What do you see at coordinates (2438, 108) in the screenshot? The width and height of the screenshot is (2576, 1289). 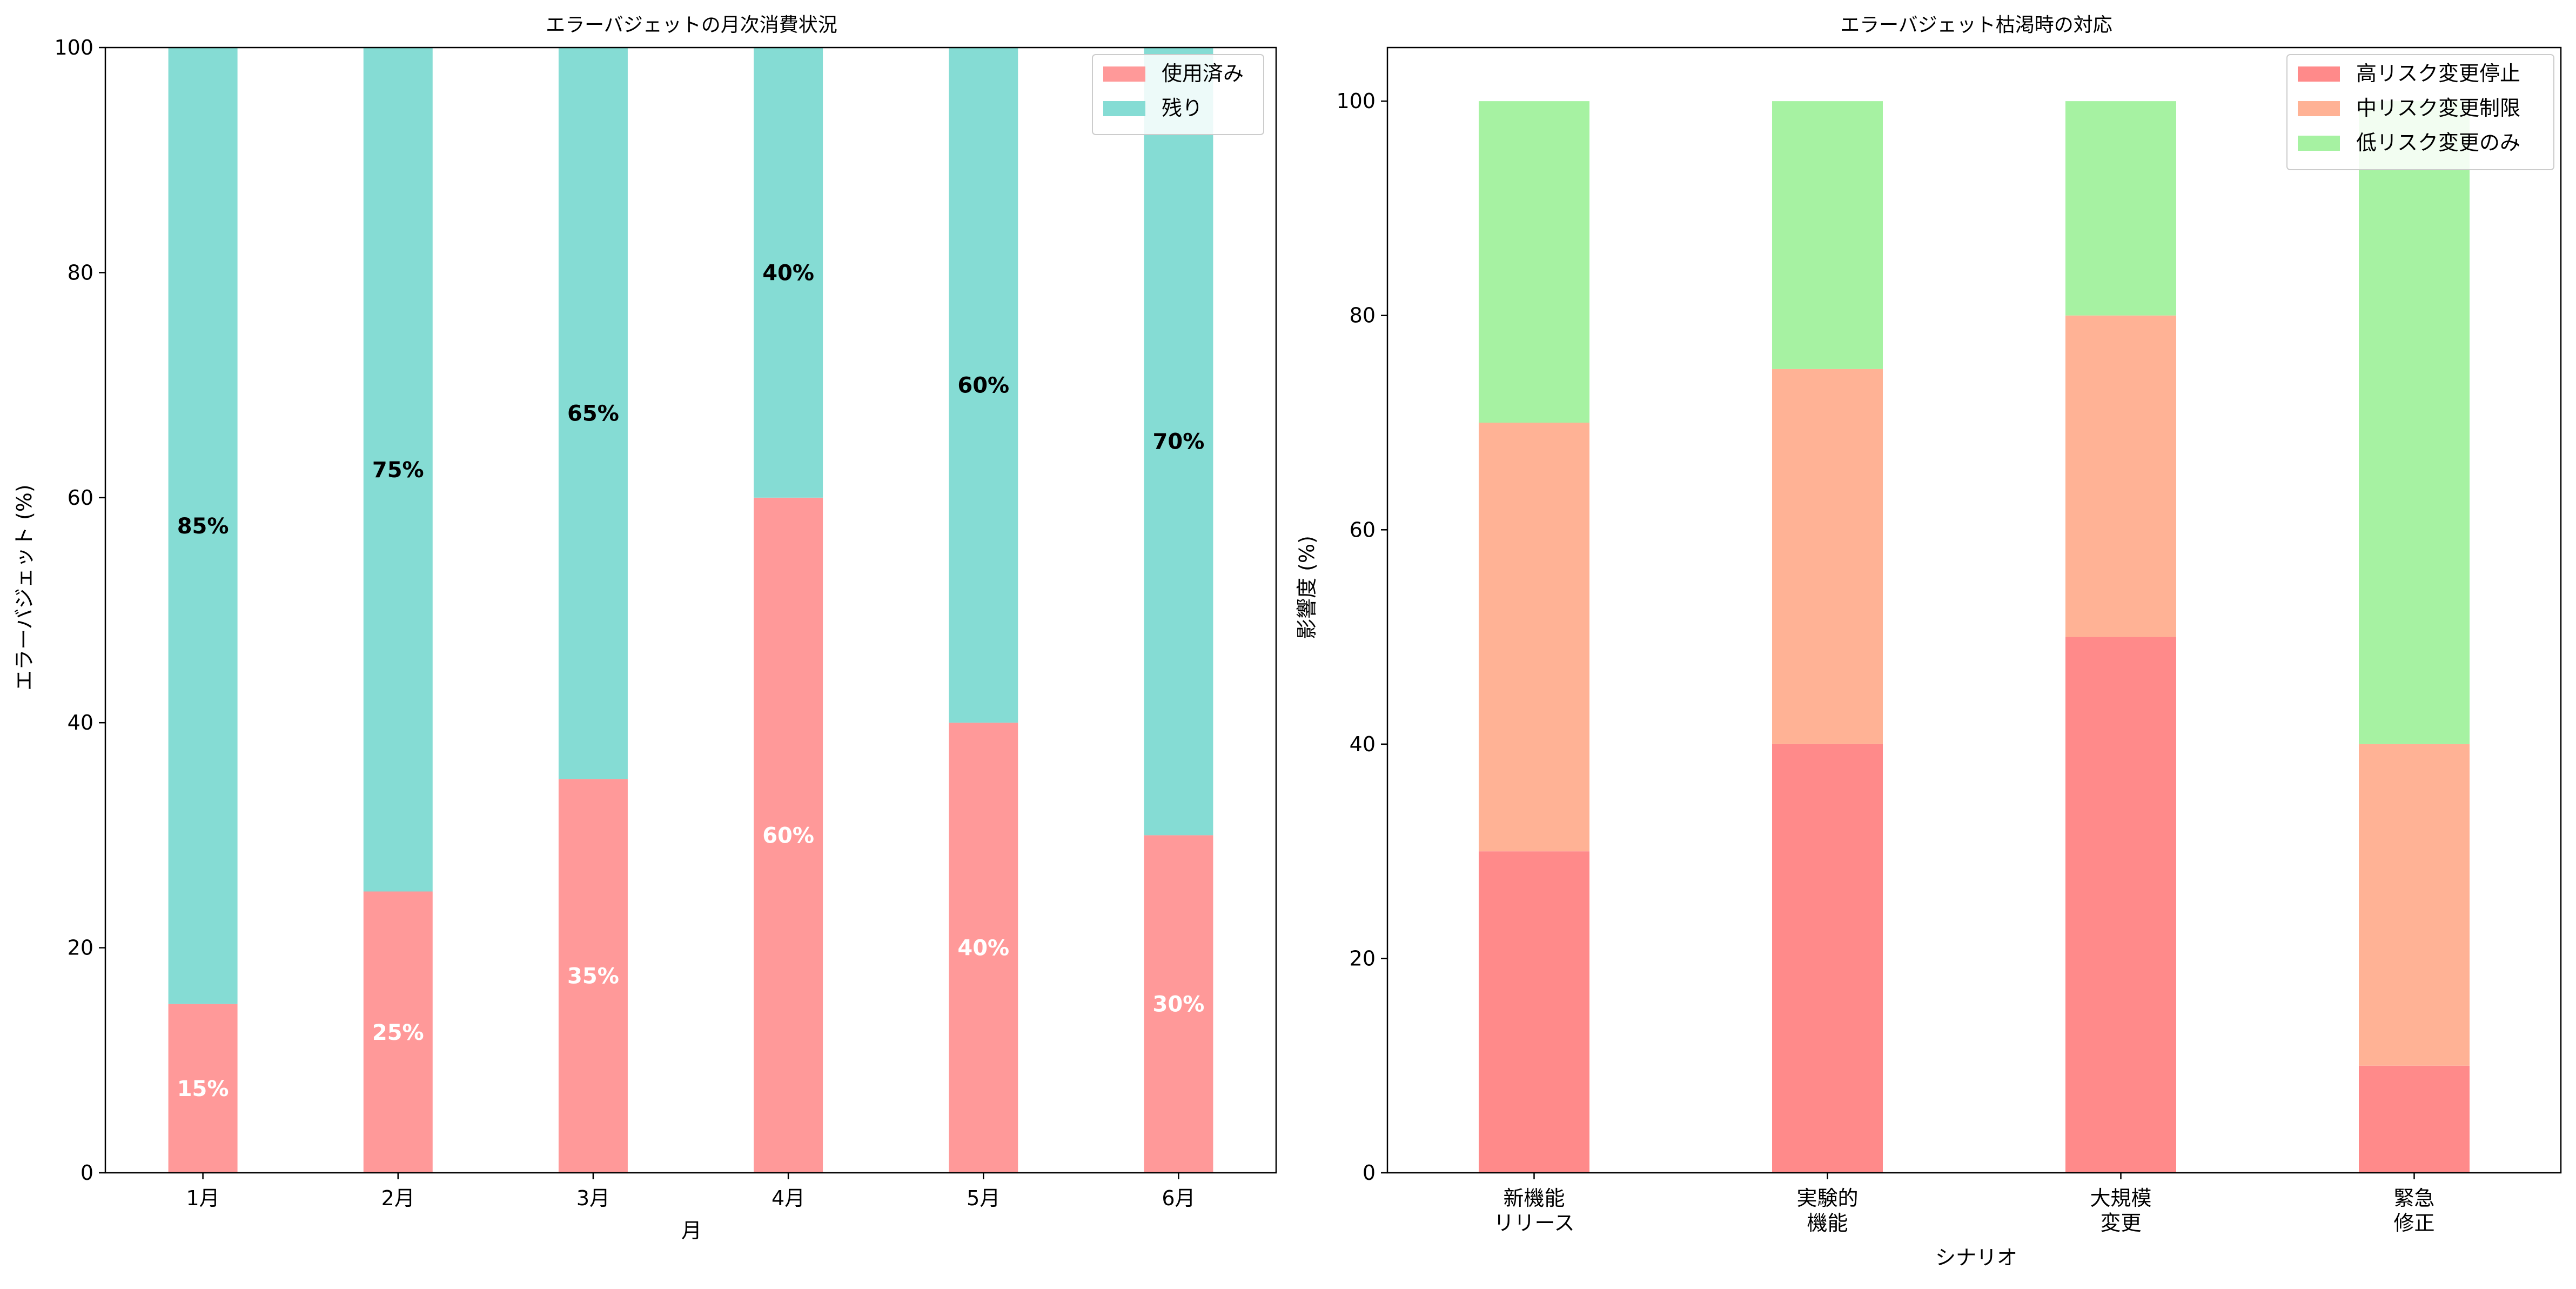 I see `legend-label: 中リスク変更制限` at bounding box center [2438, 108].